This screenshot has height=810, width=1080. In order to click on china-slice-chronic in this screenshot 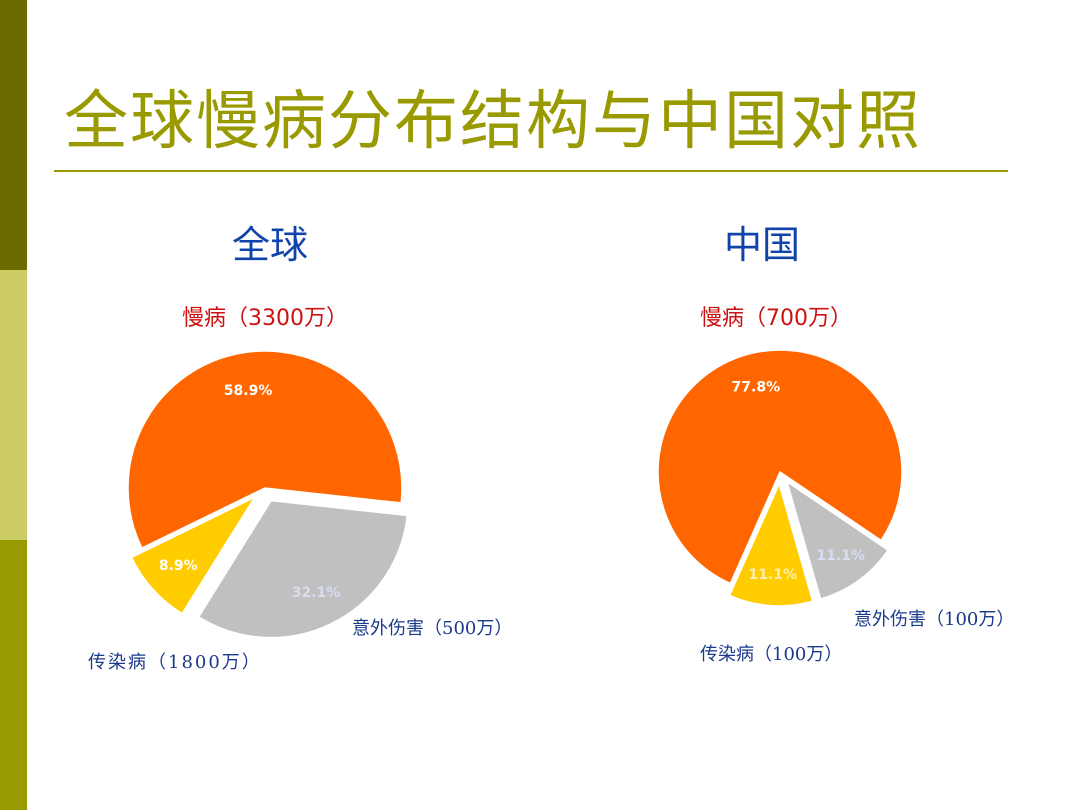, I will do `click(780, 467)`.